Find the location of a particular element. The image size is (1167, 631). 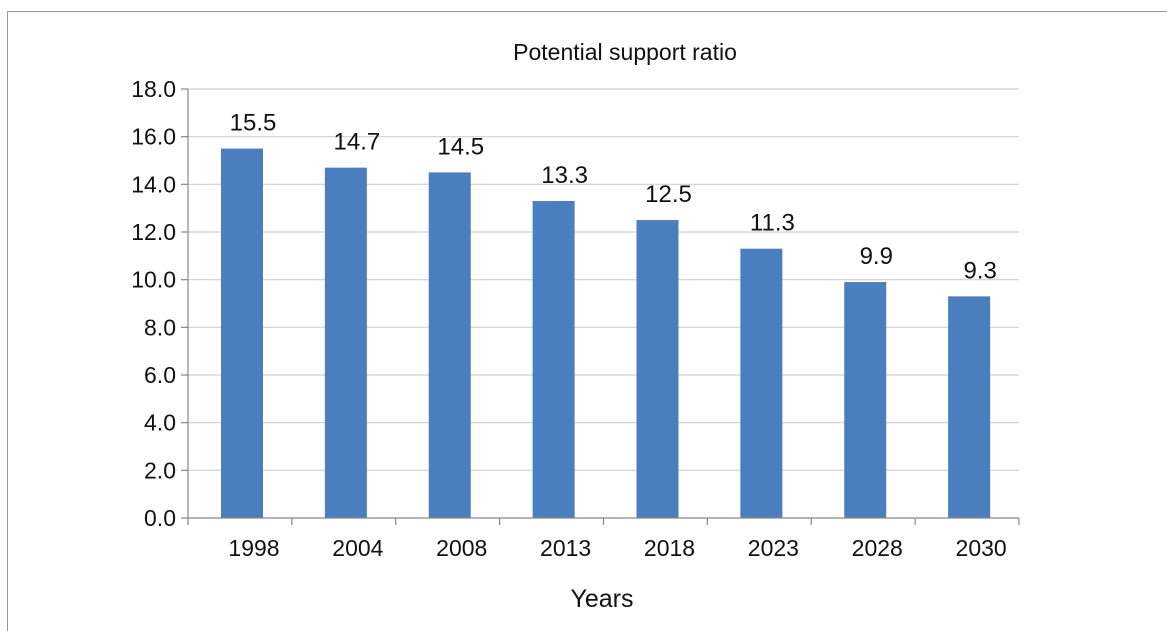

y-tick-labels: 0.0 2.0 4.0 6.0 8.0 10.0 12.0 14.0 16.0 18.0 is located at coordinates (153, 303).